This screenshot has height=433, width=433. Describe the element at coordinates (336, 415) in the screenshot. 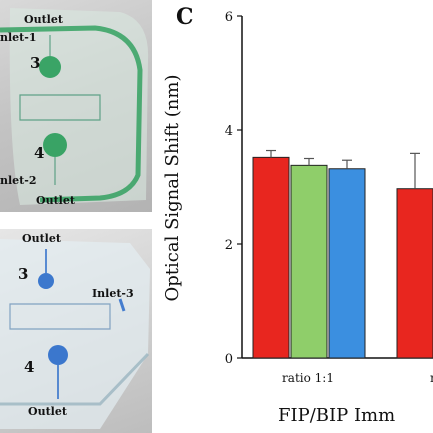

I see `x-axis-title: FIP/BIP Imm` at that location.